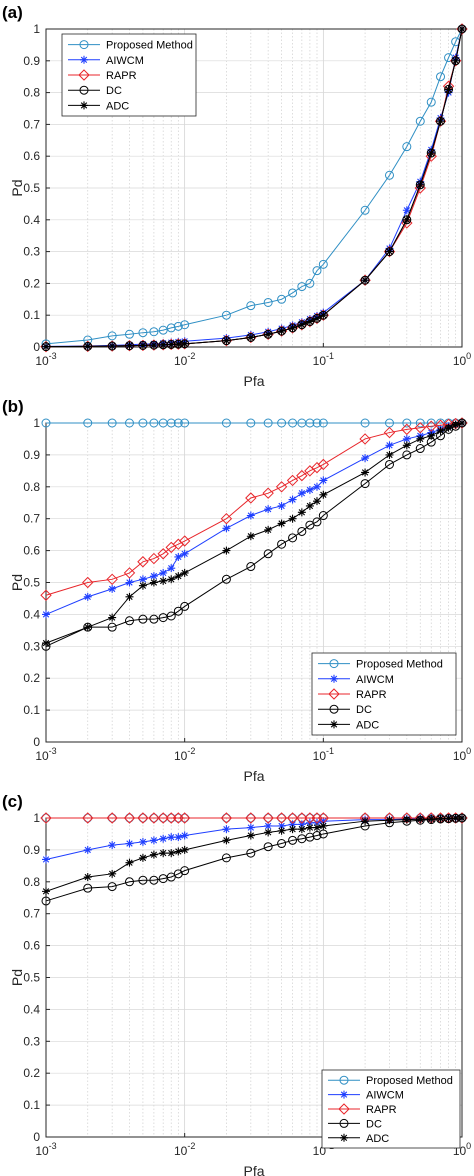  I want to click on x-tick-label: 10⁻¹, so click(323, 359).